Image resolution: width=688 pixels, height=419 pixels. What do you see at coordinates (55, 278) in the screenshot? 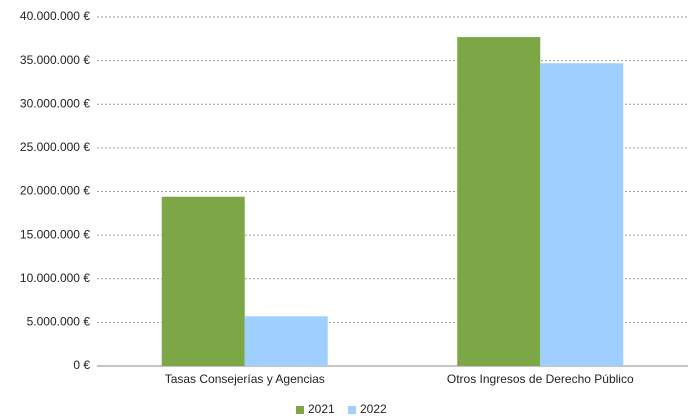
I see `y-tick-label: 10.000.000 €` at bounding box center [55, 278].